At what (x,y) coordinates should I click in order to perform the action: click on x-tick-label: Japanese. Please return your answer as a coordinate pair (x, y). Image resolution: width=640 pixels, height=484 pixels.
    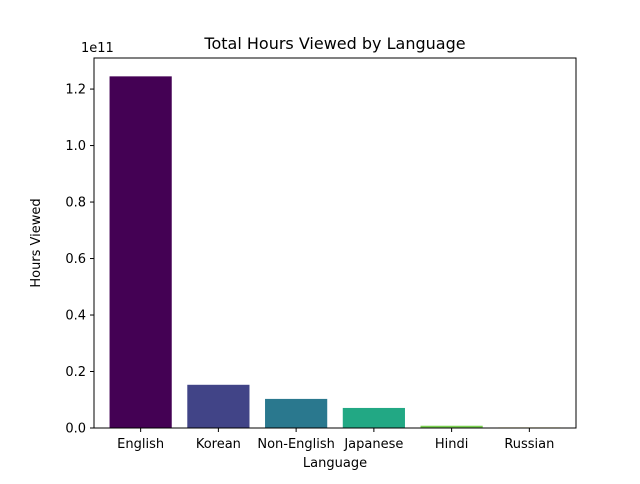
    Looking at the image, I should click on (373, 444).